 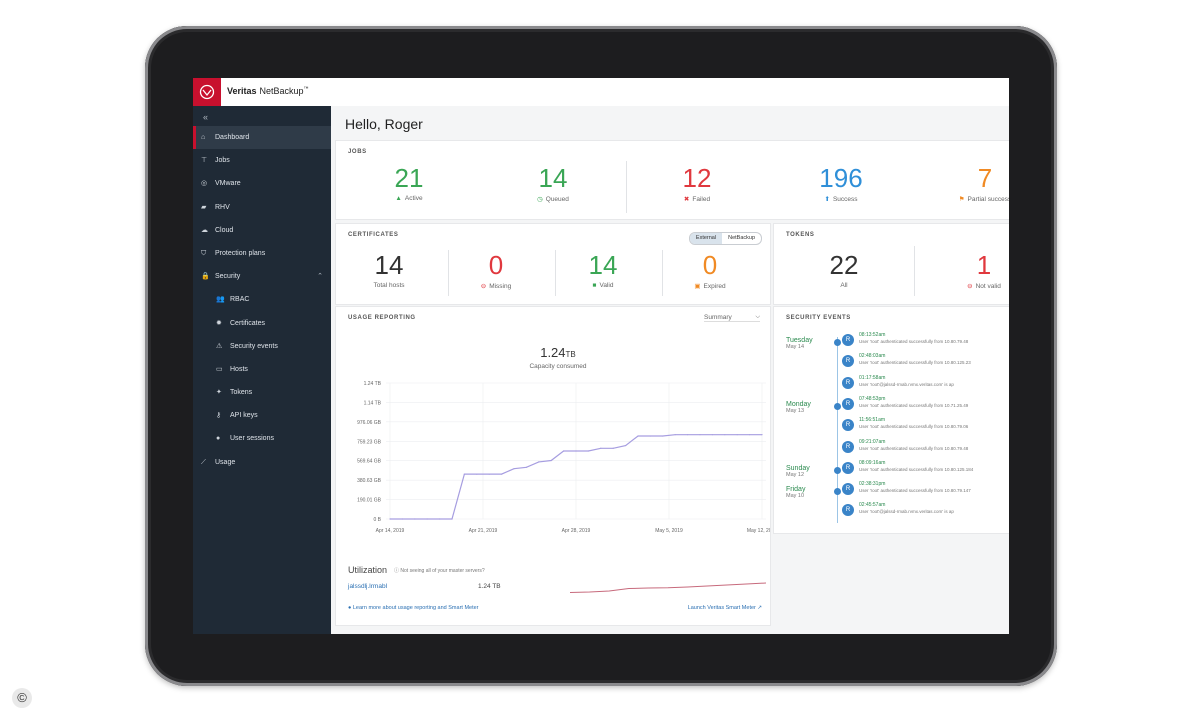 What do you see at coordinates (800, 235) in the screenshot?
I see `tokens-title: TOKENS` at bounding box center [800, 235].